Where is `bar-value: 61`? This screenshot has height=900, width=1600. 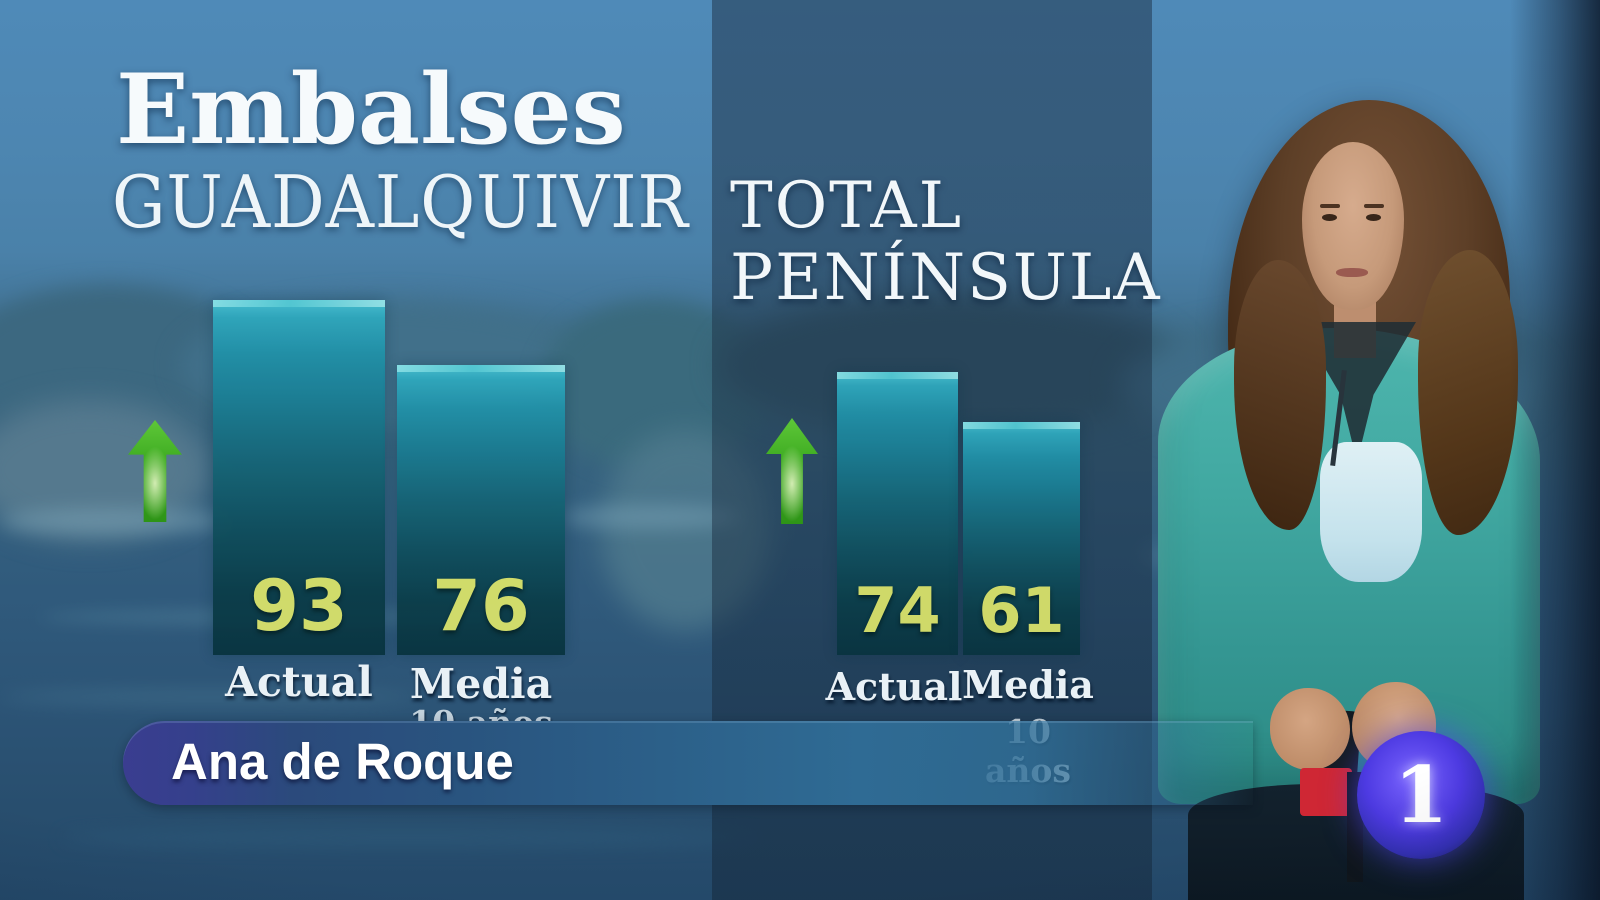 bar-value: 61 is located at coordinates (1021, 610).